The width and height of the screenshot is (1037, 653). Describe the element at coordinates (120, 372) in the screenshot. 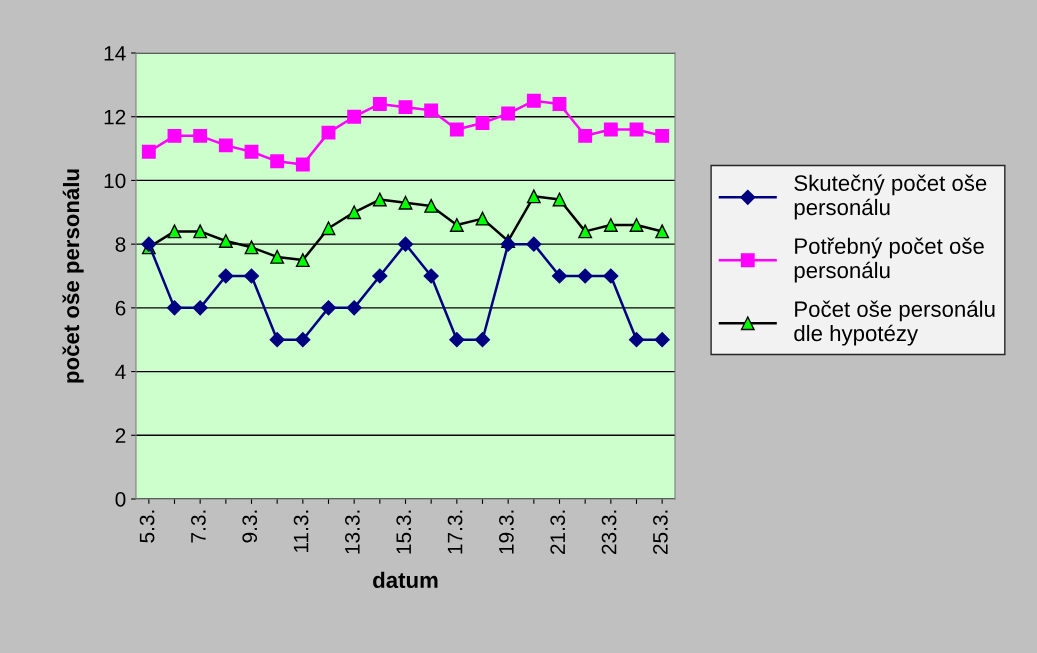

I see `y-tick-label: 4` at that location.